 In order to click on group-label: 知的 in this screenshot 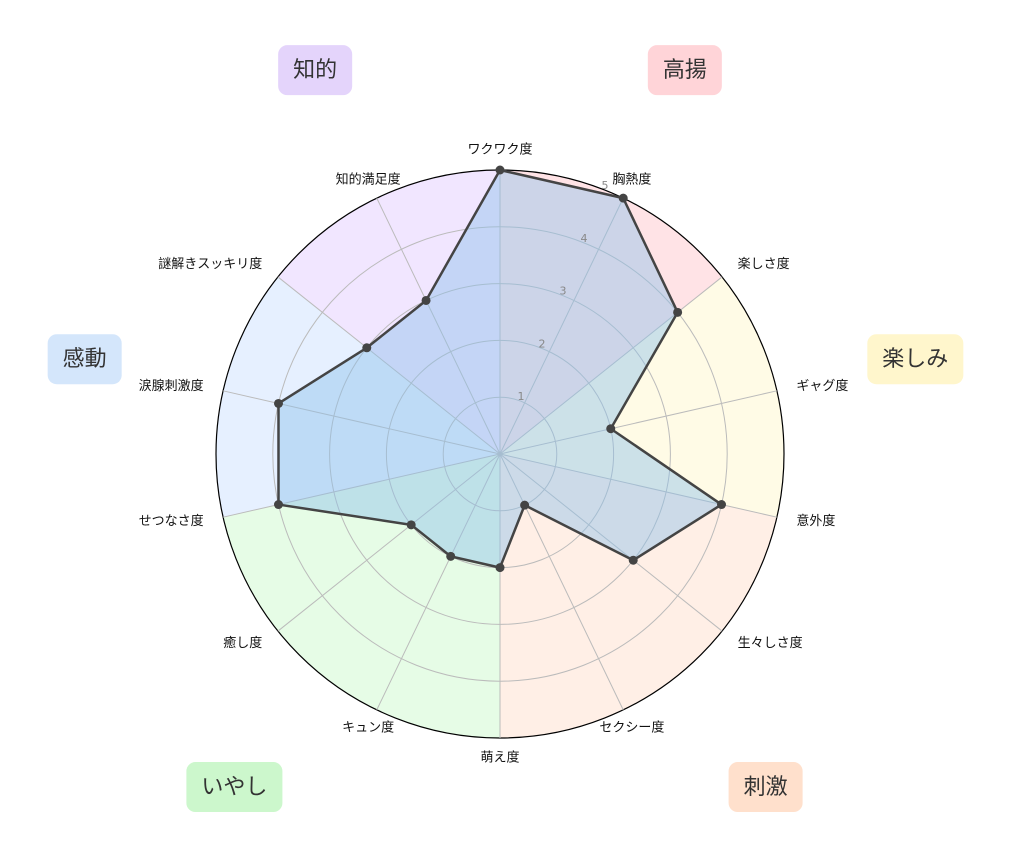, I will do `click(315, 70)`.